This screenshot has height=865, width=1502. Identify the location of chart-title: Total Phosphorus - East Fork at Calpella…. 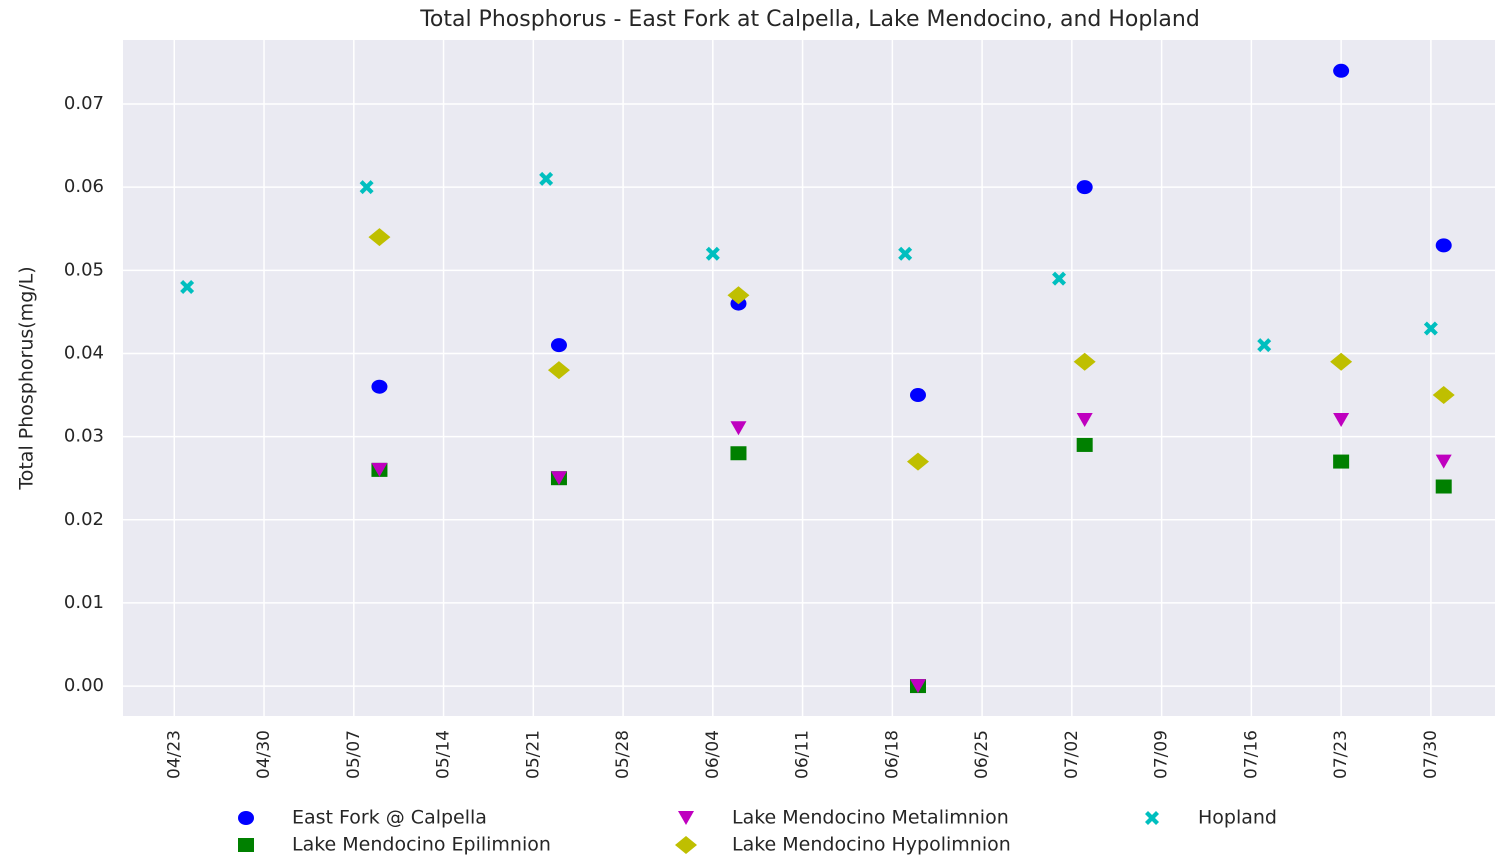
(809, 19).